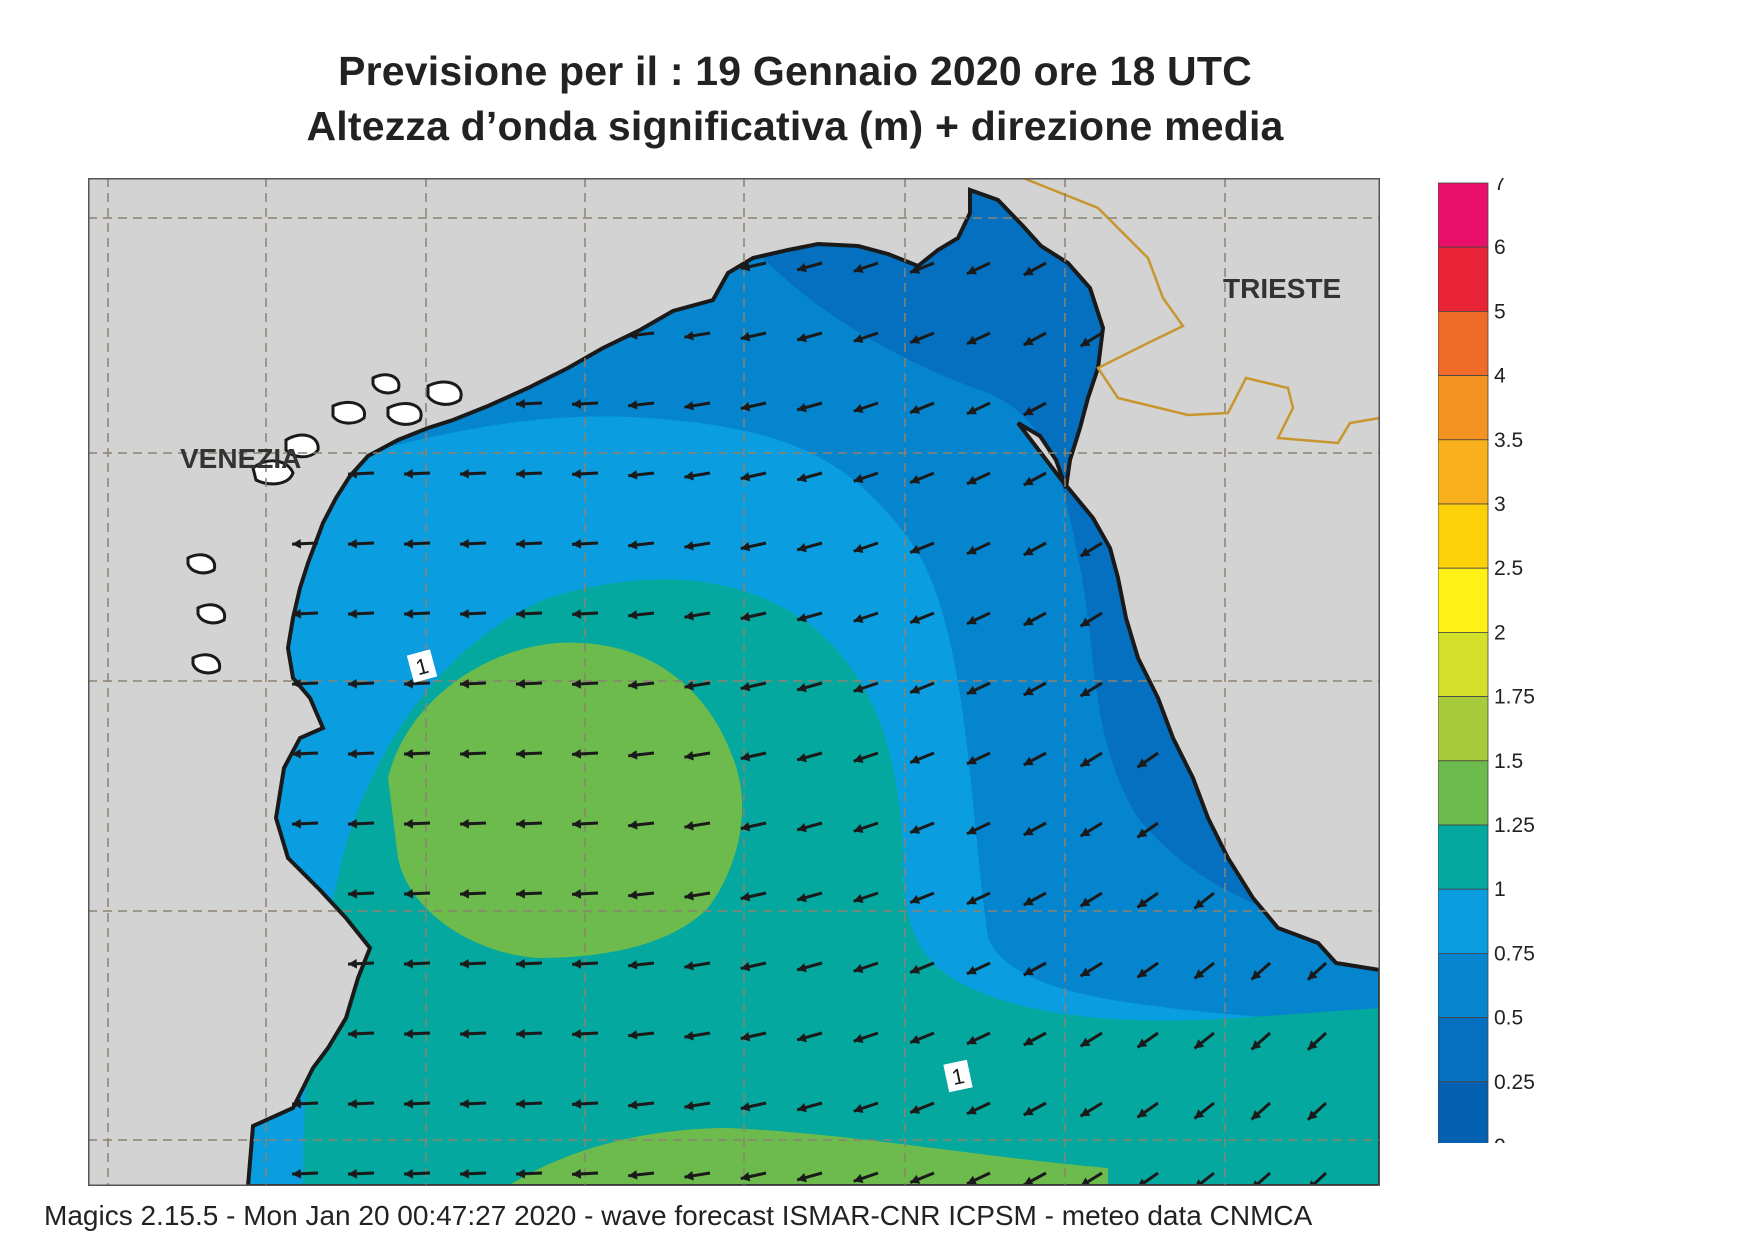 The height and width of the screenshot is (1242, 1755). I want to click on legend-label: 1.75, so click(1514, 697).